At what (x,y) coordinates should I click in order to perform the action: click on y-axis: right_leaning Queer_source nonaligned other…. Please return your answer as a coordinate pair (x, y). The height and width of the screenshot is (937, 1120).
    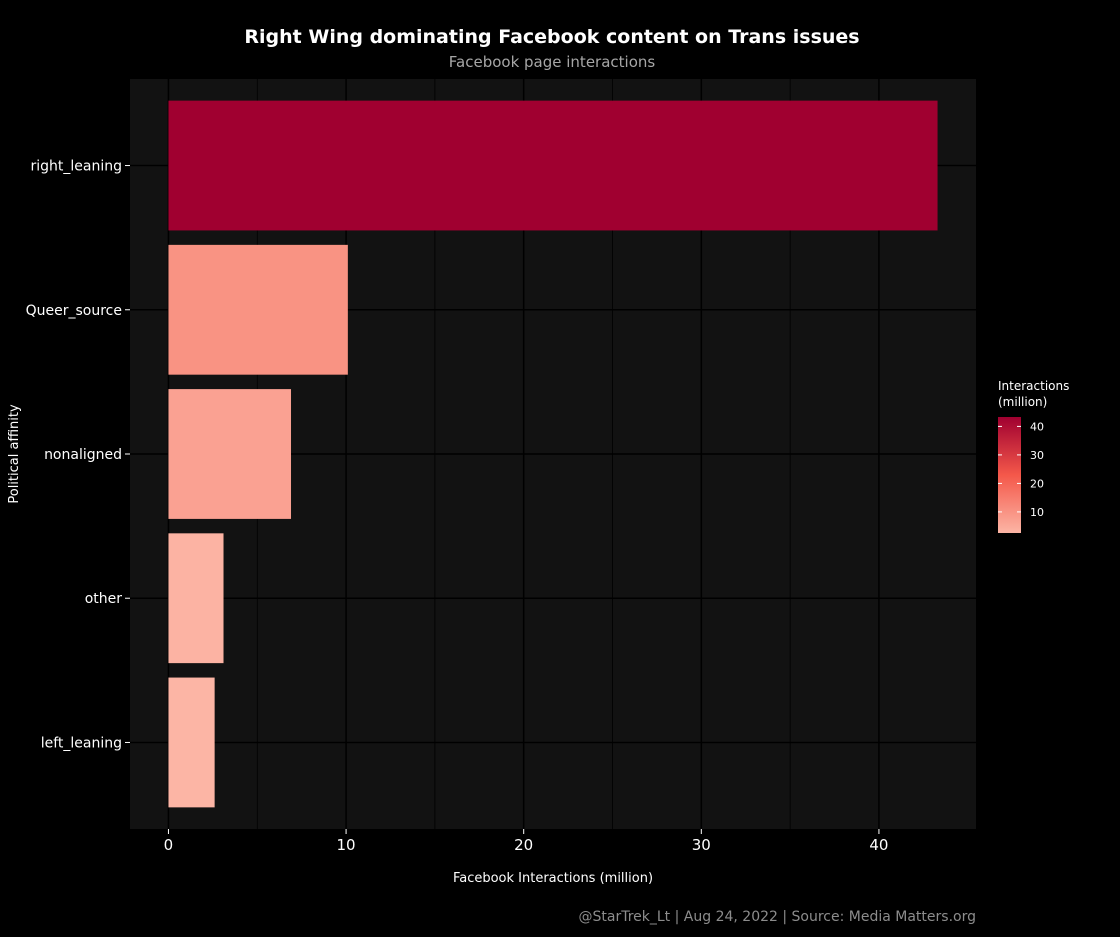
    Looking at the image, I should click on (78, 455).